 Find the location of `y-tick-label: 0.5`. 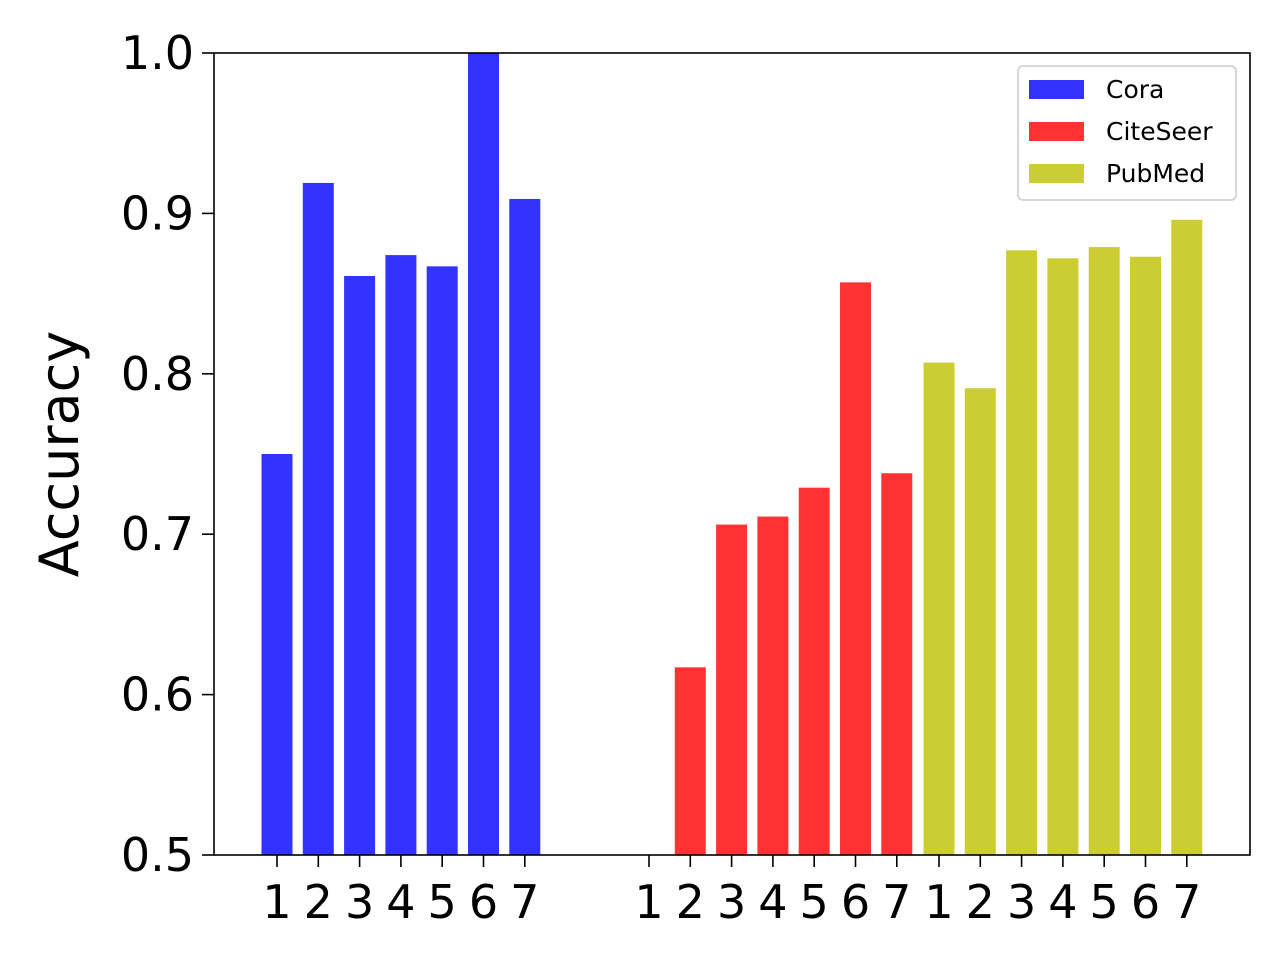

y-tick-label: 0.5 is located at coordinates (157, 855).